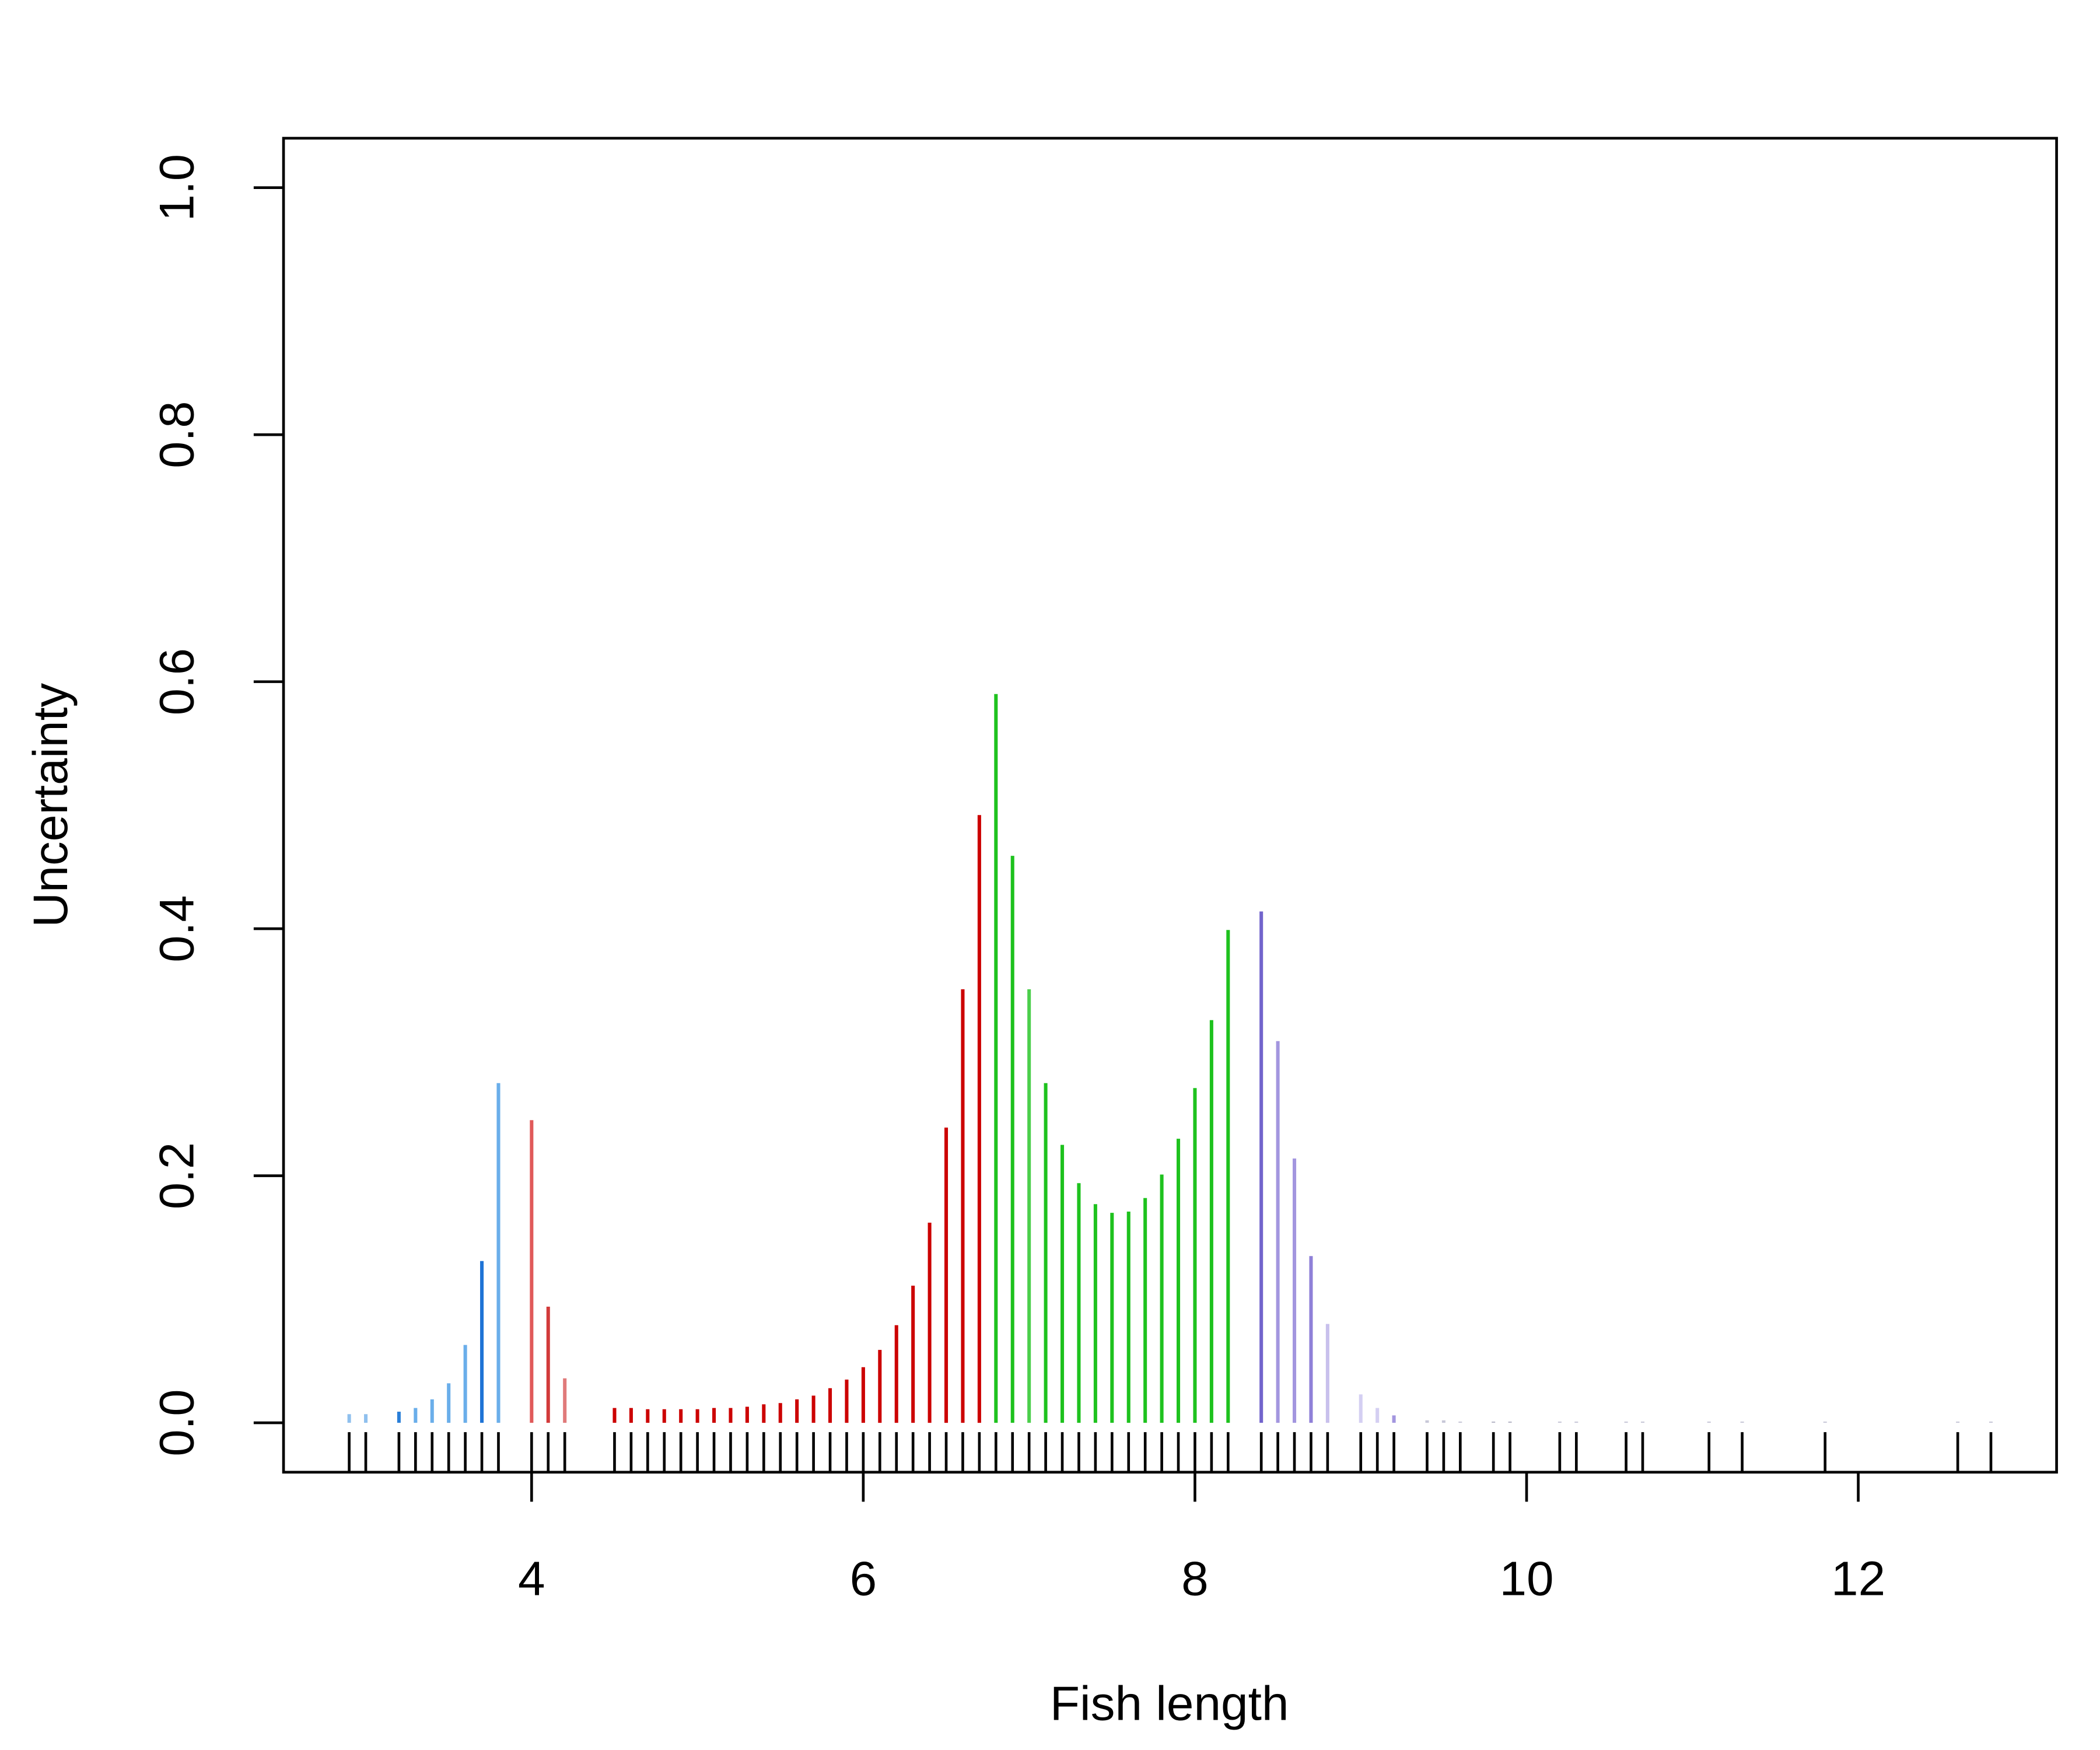  I want to click on x-tick-label: 10, so click(1526, 1578).